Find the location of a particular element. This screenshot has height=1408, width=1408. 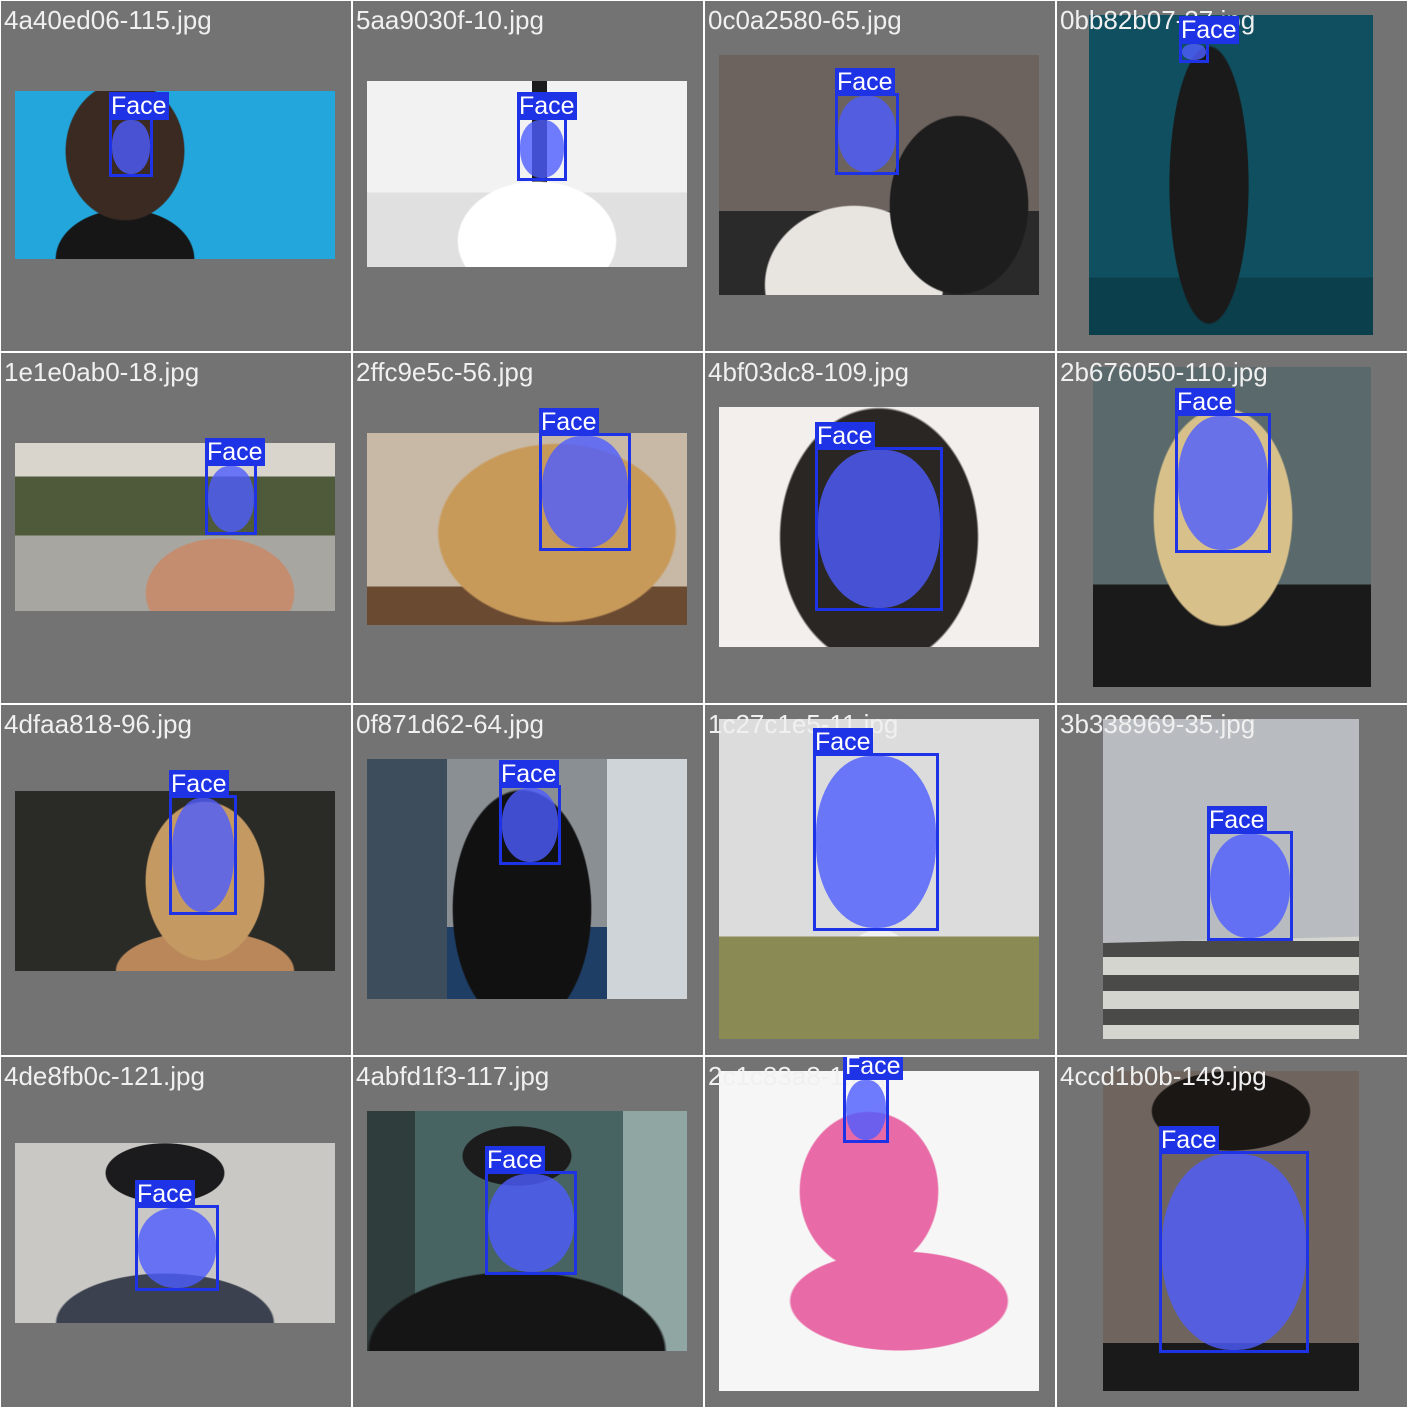

tile-filename: 5aa9030f-10.jpg is located at coordinates (450, 20).